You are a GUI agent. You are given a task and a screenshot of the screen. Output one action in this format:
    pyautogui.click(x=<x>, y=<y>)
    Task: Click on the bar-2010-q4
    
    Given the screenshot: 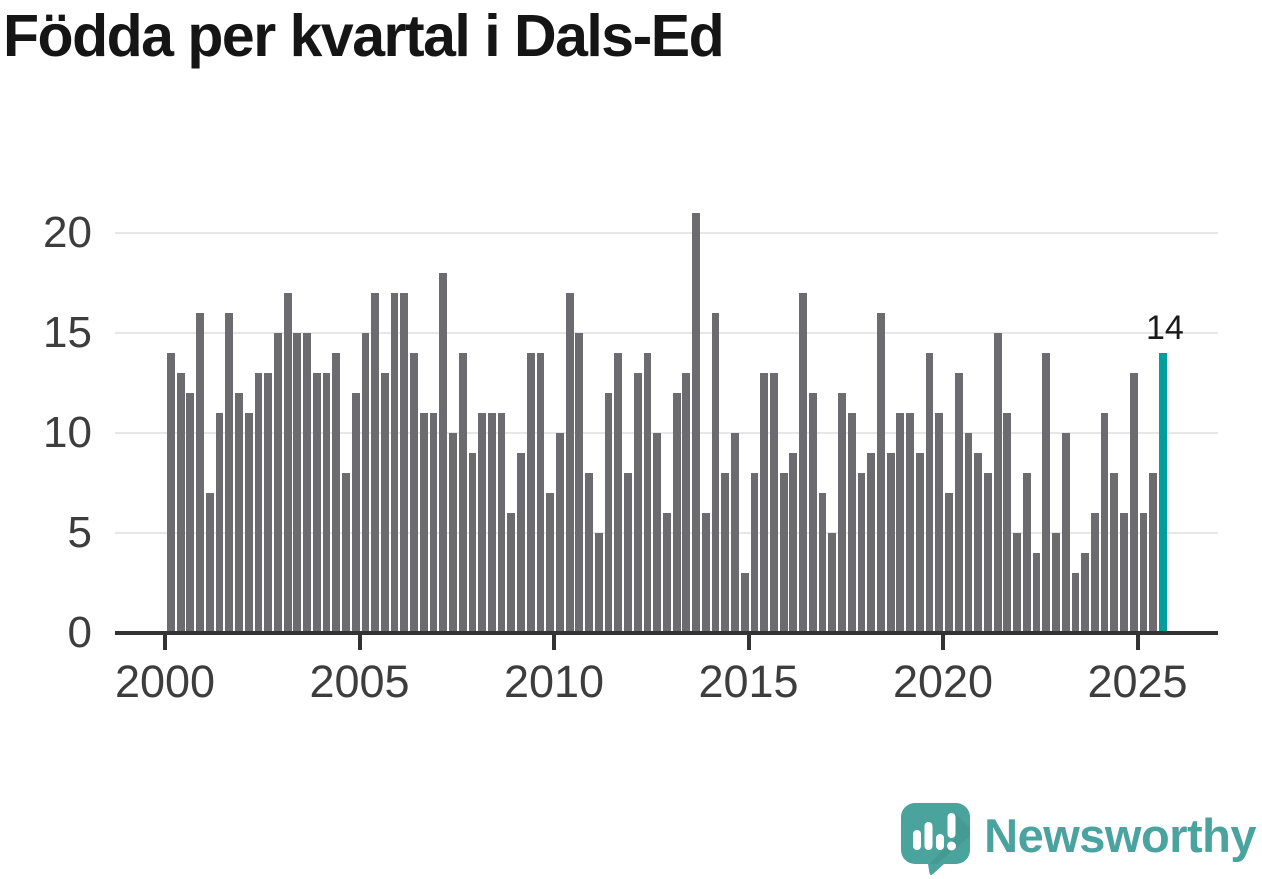 What is the action you would take?
    pyautogui.click(x=589, y=553)
    